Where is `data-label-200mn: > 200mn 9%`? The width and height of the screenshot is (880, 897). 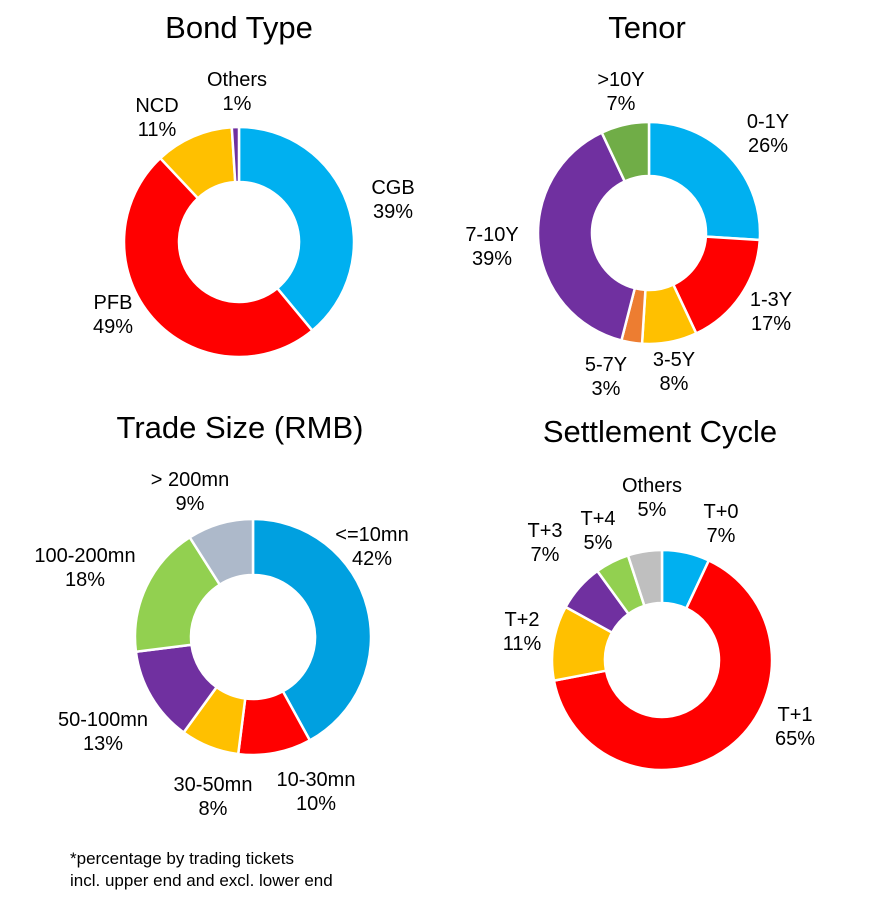 data-label-200mn: > 200mn 9% is located at coordinates (190, 492).